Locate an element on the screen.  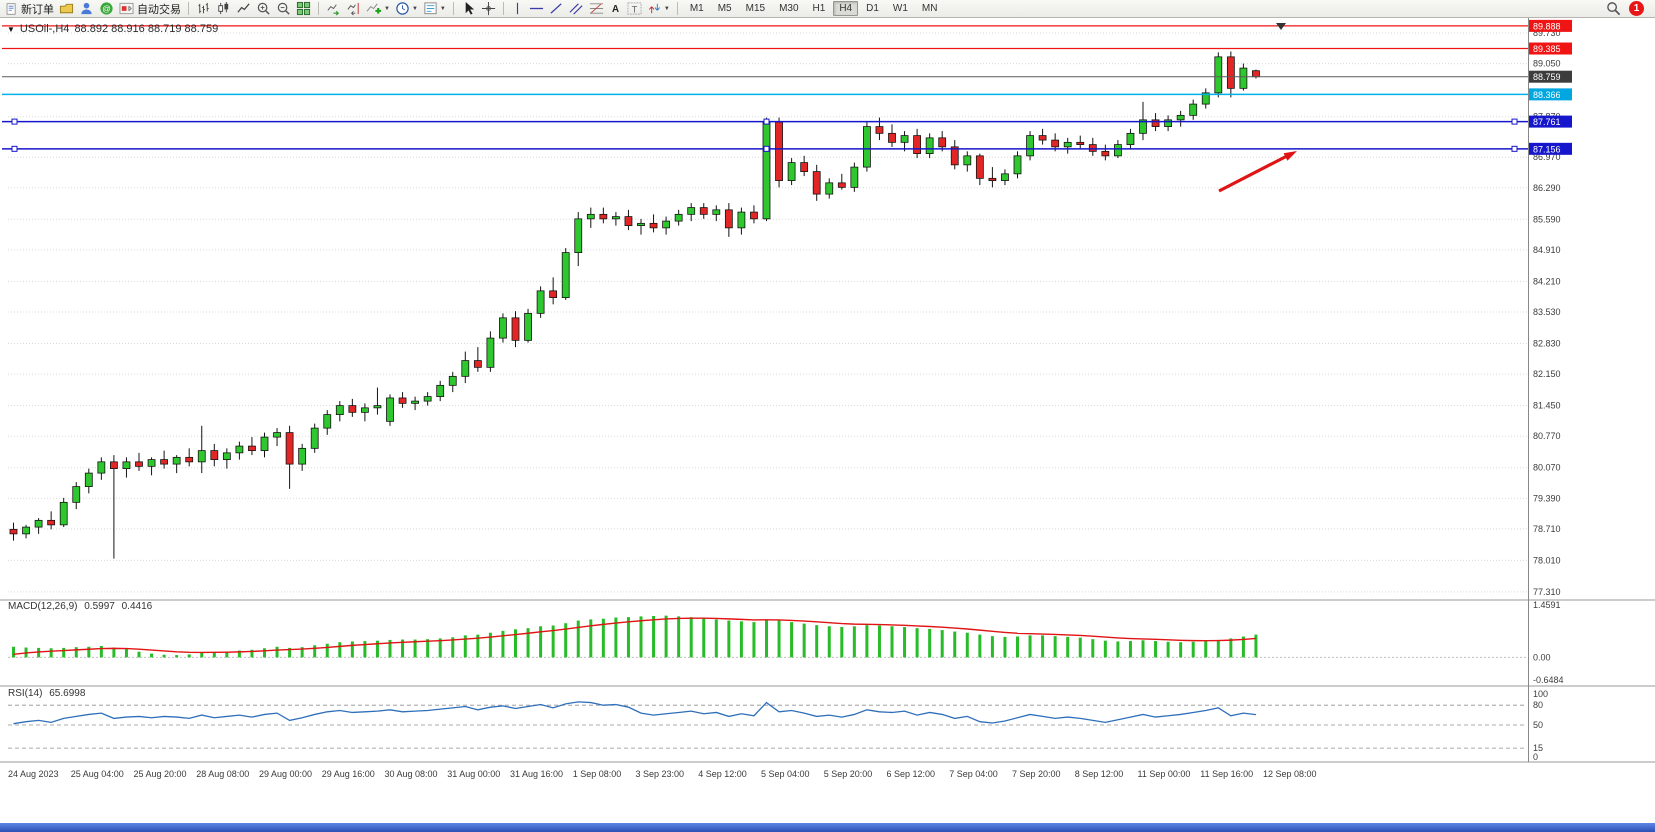
timeframe-button-mn: MN is located at coordinates (929, 8).